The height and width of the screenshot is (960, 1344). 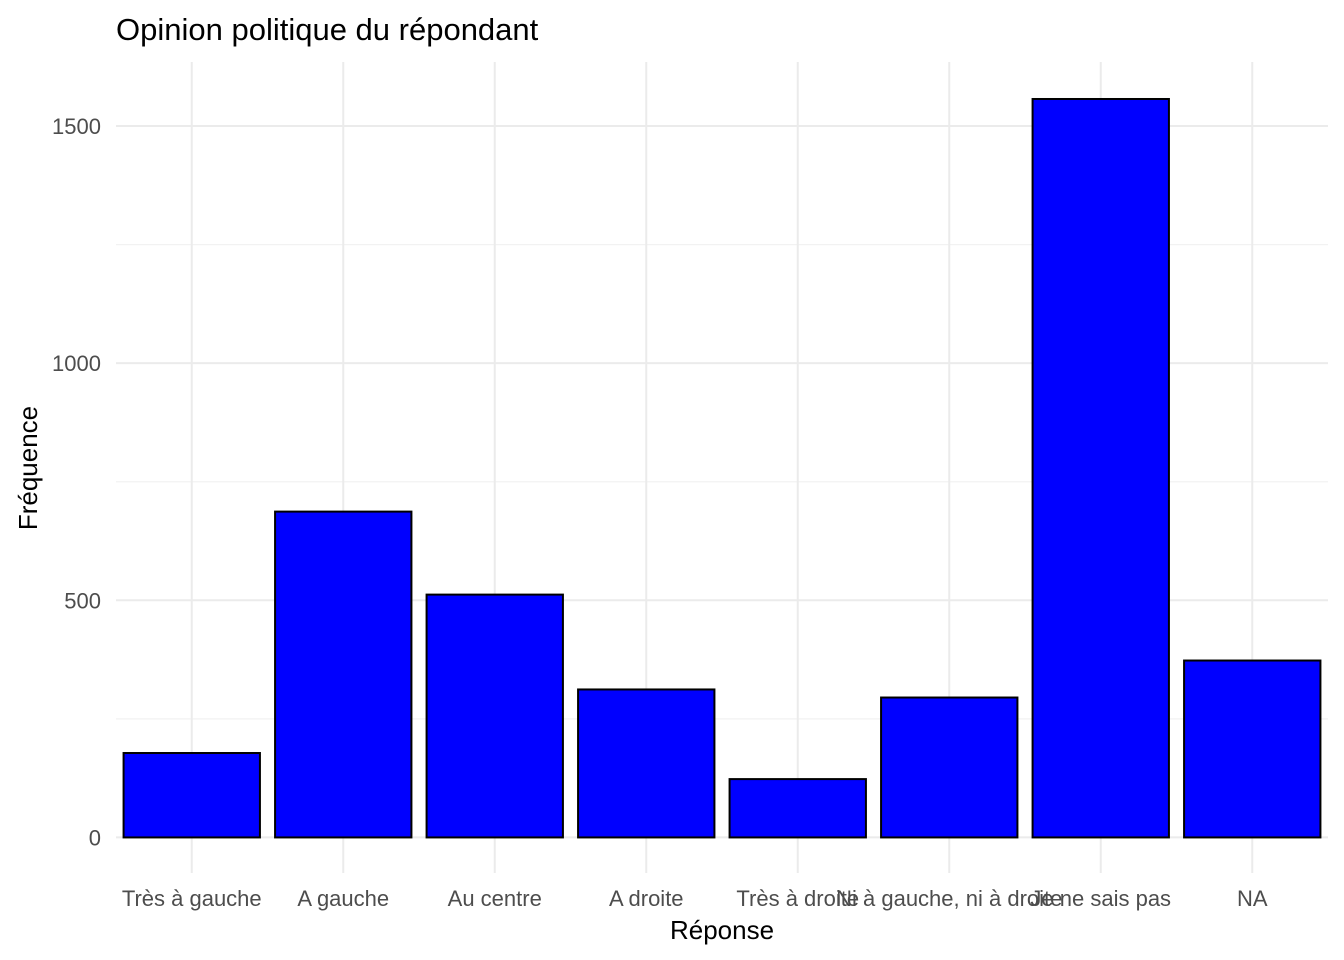 I want to click on y-axis-ticks: 0 500 1000 1500, so click(x=76, y=482).